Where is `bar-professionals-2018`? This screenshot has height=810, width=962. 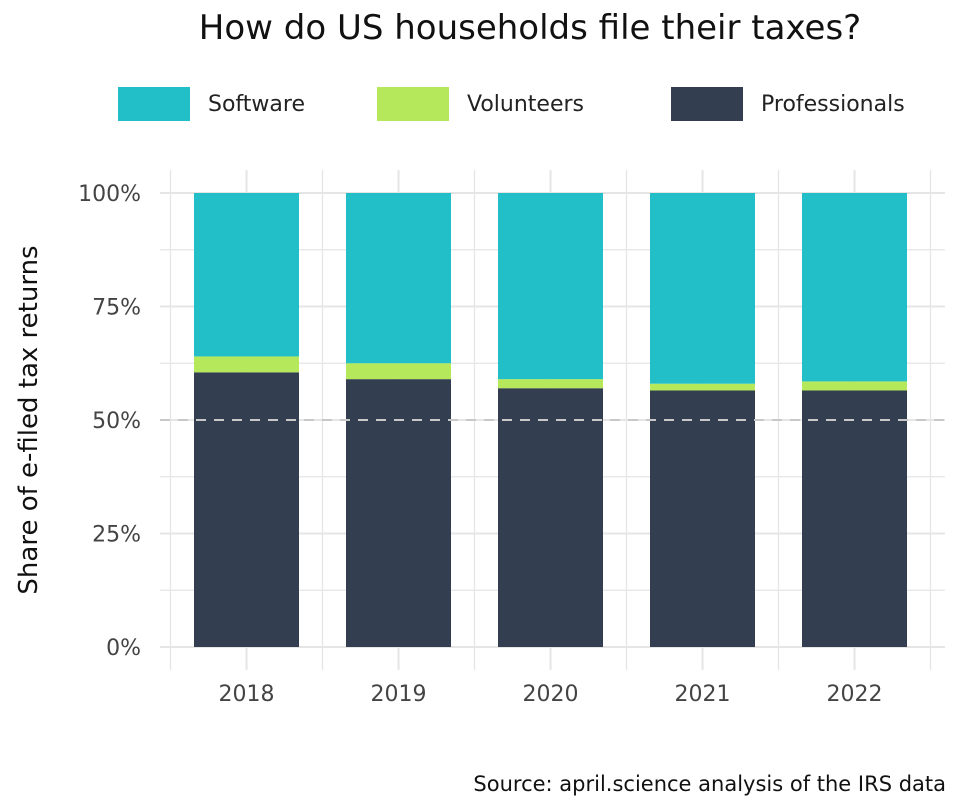 bar-professionals-2018 is located at coordinates (246, 509).